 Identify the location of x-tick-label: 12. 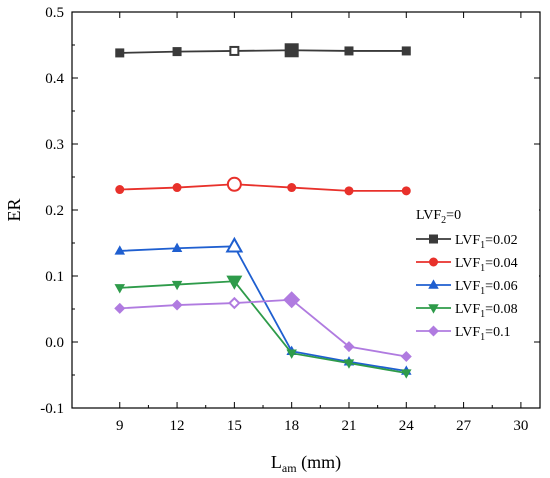
(177, 426).